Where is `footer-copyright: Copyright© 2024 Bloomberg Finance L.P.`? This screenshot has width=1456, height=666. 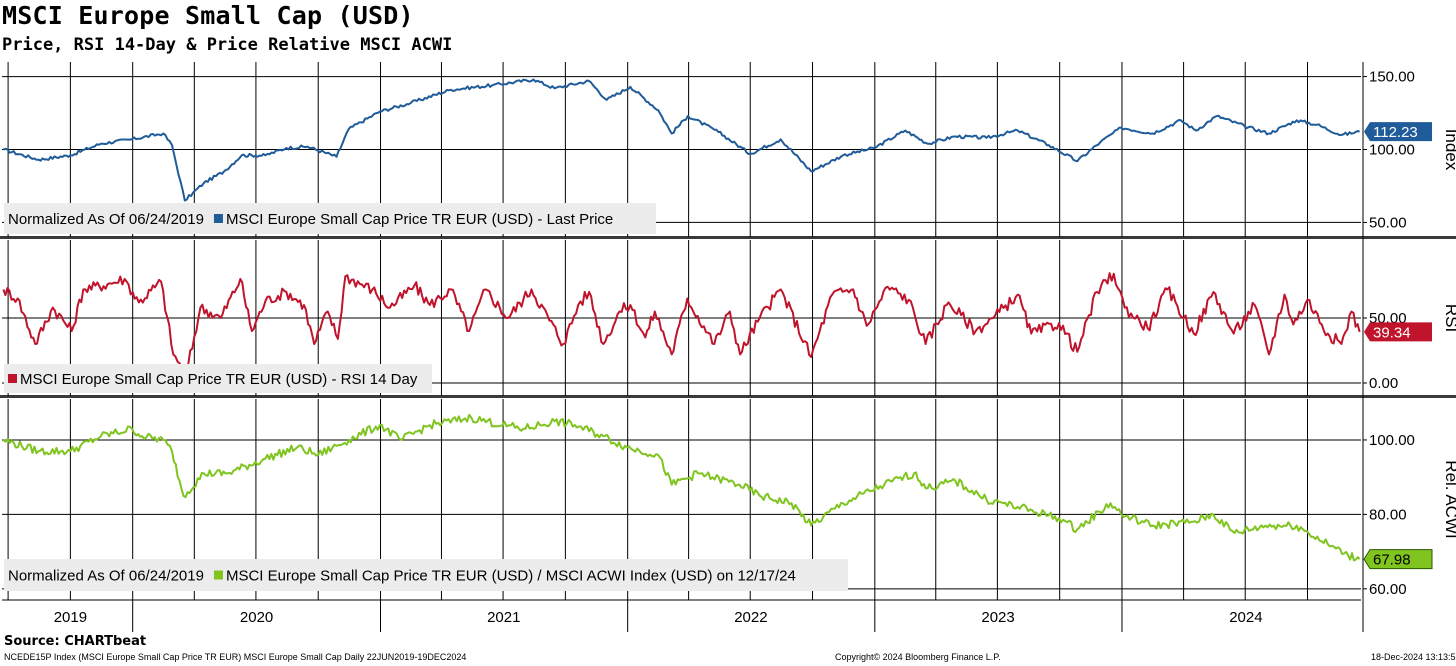 footer-copyright: Copyright© 2024 Bloomberg Finance L.P. is located at coordinates (918, 657).